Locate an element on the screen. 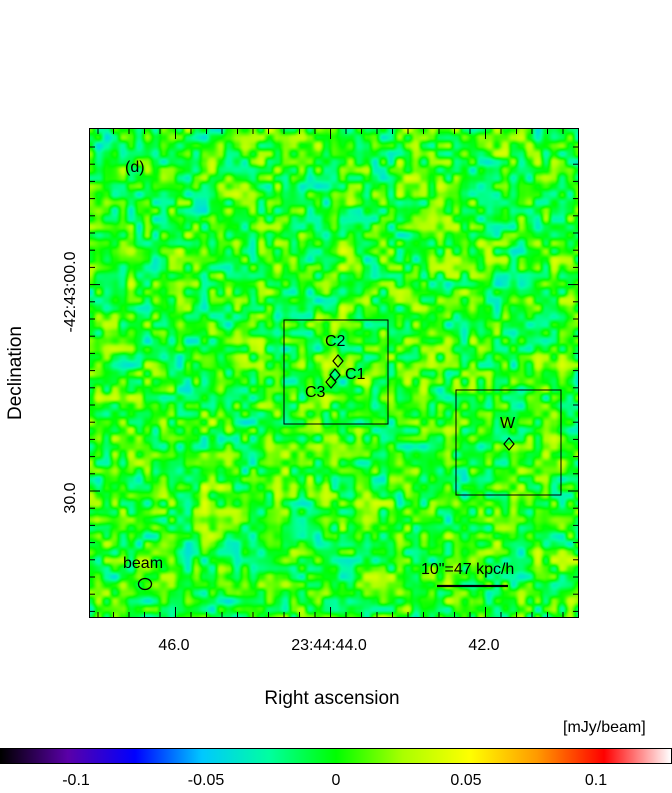 The image size is (672, 793). beam-ellipse is located at coordinates (145, 584).